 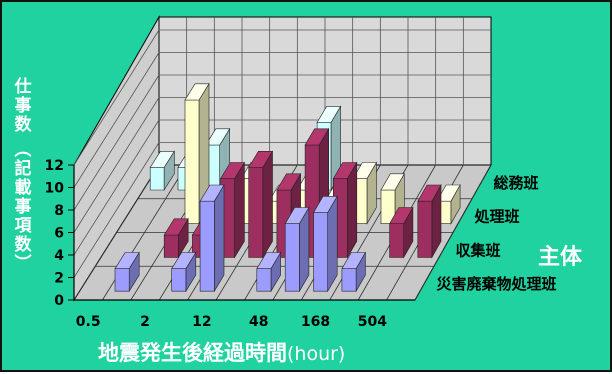 I want to click on y-tick-label: 0, so click(x=59, y=301).